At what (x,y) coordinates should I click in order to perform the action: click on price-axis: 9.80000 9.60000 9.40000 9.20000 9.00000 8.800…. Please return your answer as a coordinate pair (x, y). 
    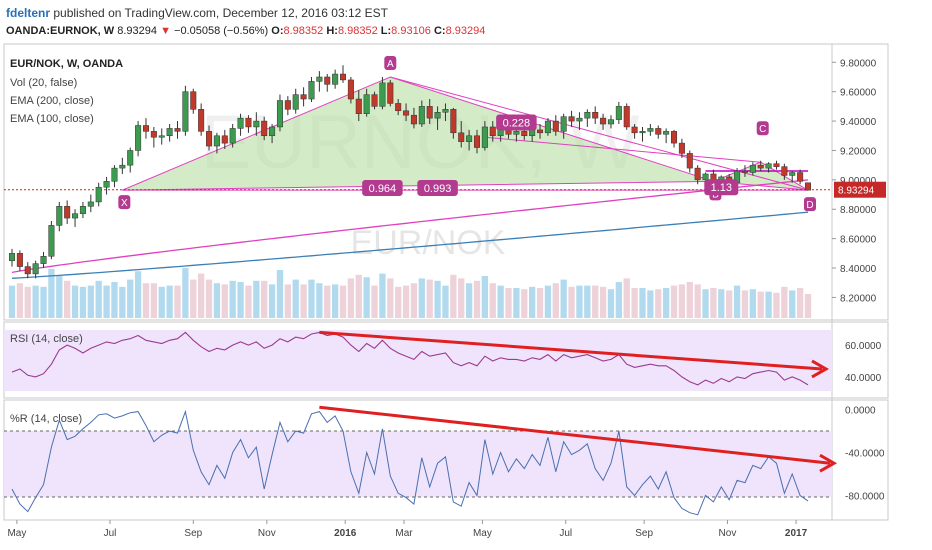
    Looking at the image, I should click on (859, 181).